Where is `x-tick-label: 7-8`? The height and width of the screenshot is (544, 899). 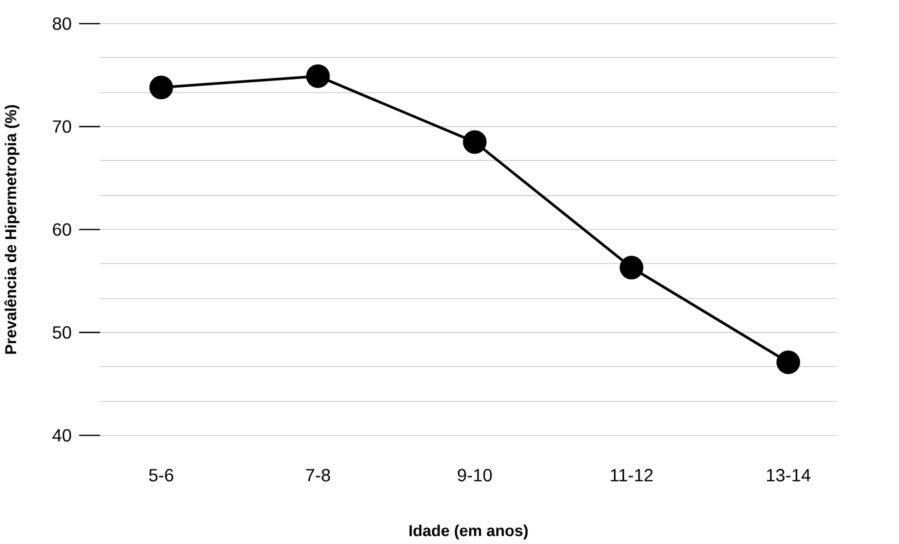
x-tick-label: 7-8 is located at coordinates (318, 475).